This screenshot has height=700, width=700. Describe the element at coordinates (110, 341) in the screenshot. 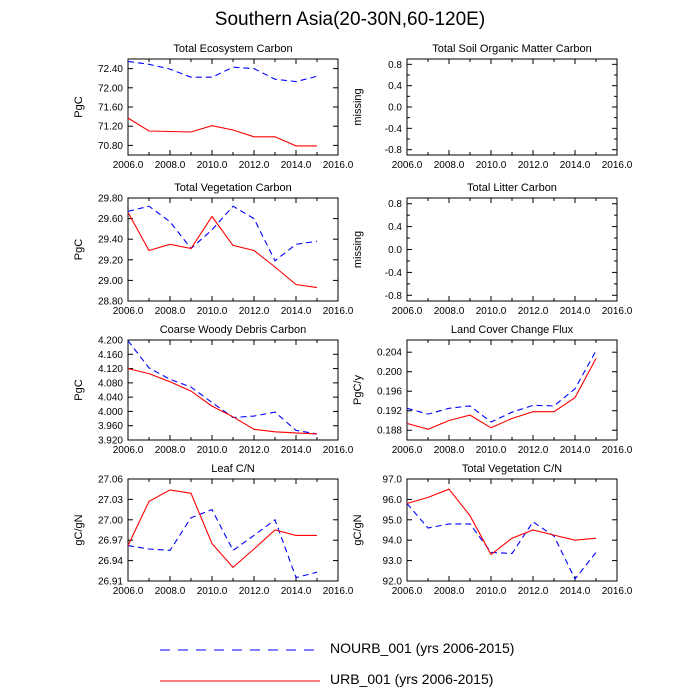

I see `y-tick-label: 4.200` at that location.